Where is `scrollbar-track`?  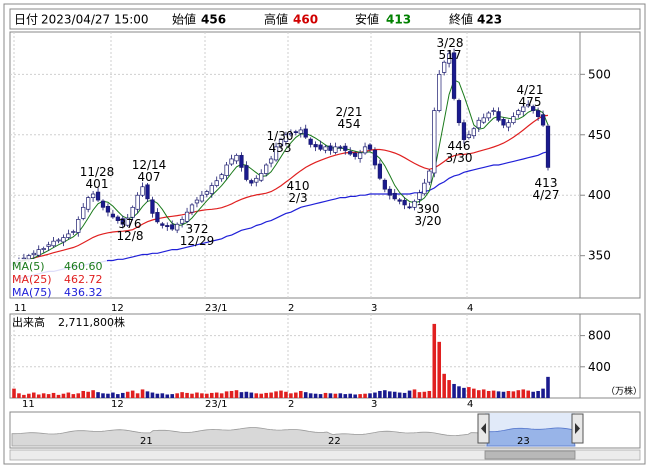
scrollbar-track is located at coordinates (325, 455).